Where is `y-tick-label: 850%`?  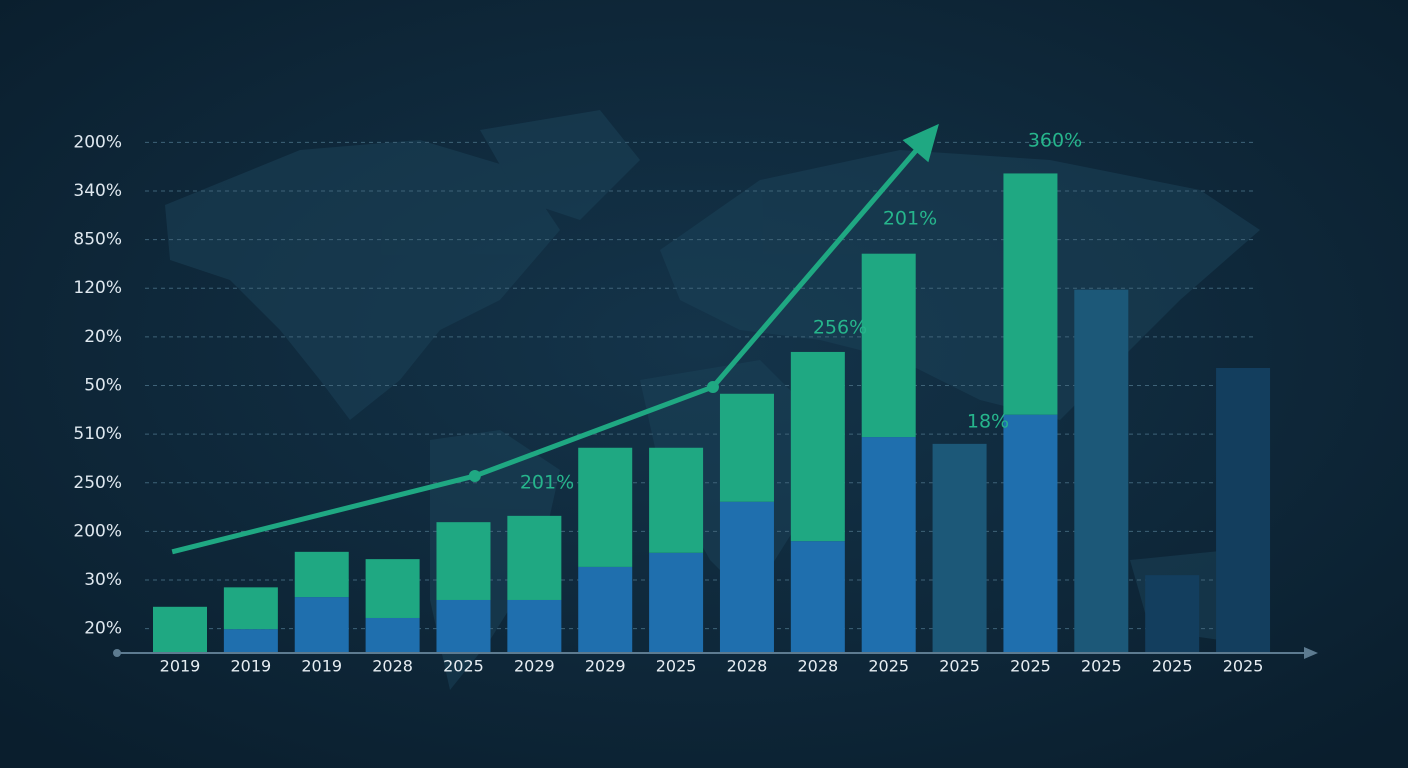 y-tick-label: 850% is located at coordinates (97, 240).